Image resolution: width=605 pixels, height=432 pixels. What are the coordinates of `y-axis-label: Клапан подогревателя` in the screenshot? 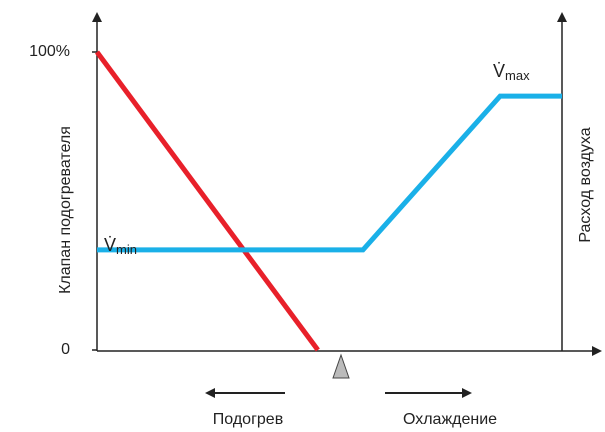 It's located at (65, 210).